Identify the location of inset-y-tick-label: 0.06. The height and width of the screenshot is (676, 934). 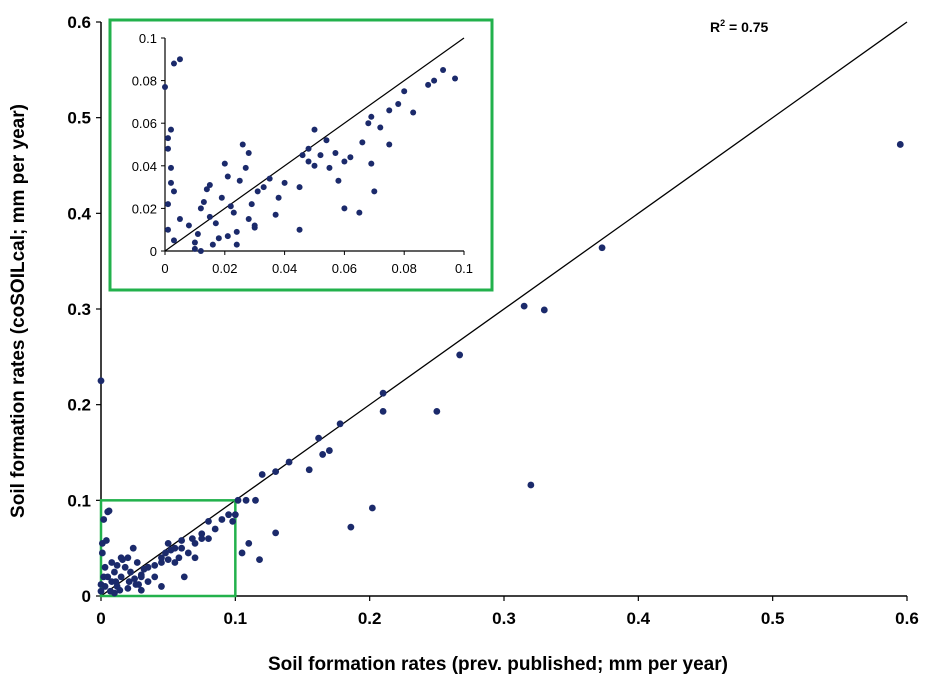
(144, 123).